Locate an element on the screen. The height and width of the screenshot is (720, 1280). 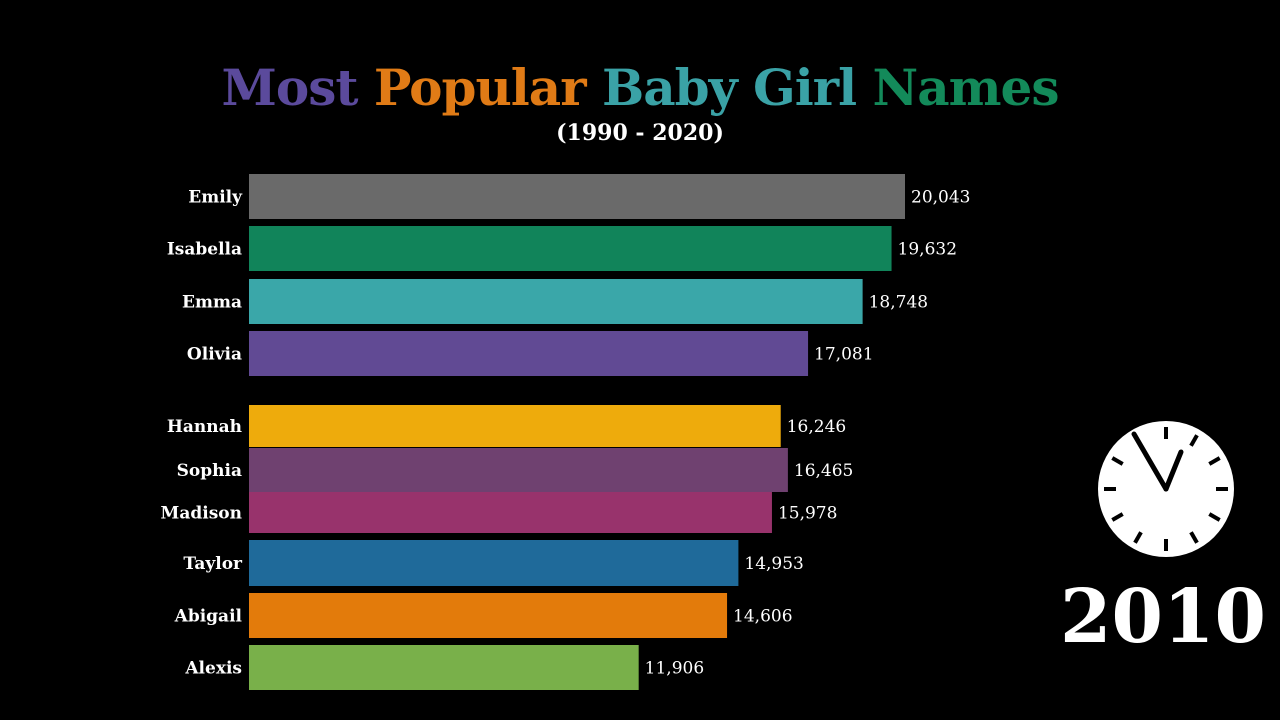
chart-subtitle: (1990 - 2020) is located at coordinates (640, 133).